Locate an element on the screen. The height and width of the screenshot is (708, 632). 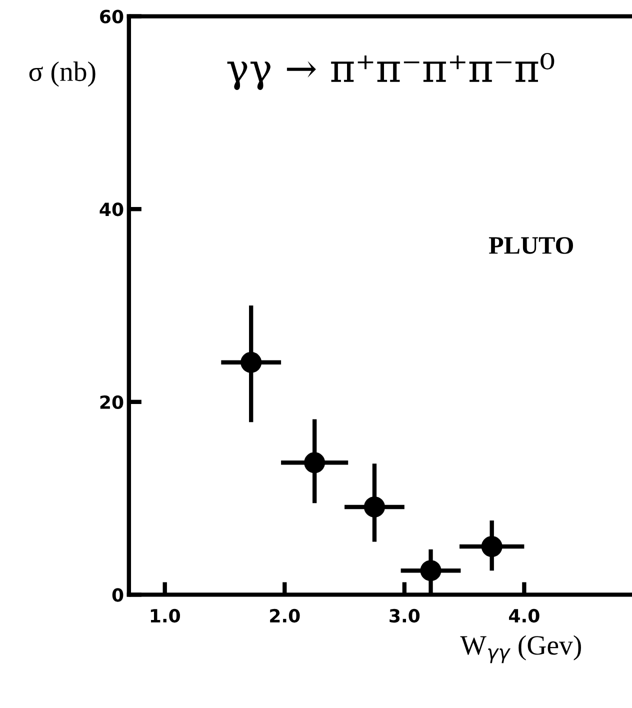
x-axis-title: W$_{γγ}$ (Gev) is located at coordinates (520, 649).